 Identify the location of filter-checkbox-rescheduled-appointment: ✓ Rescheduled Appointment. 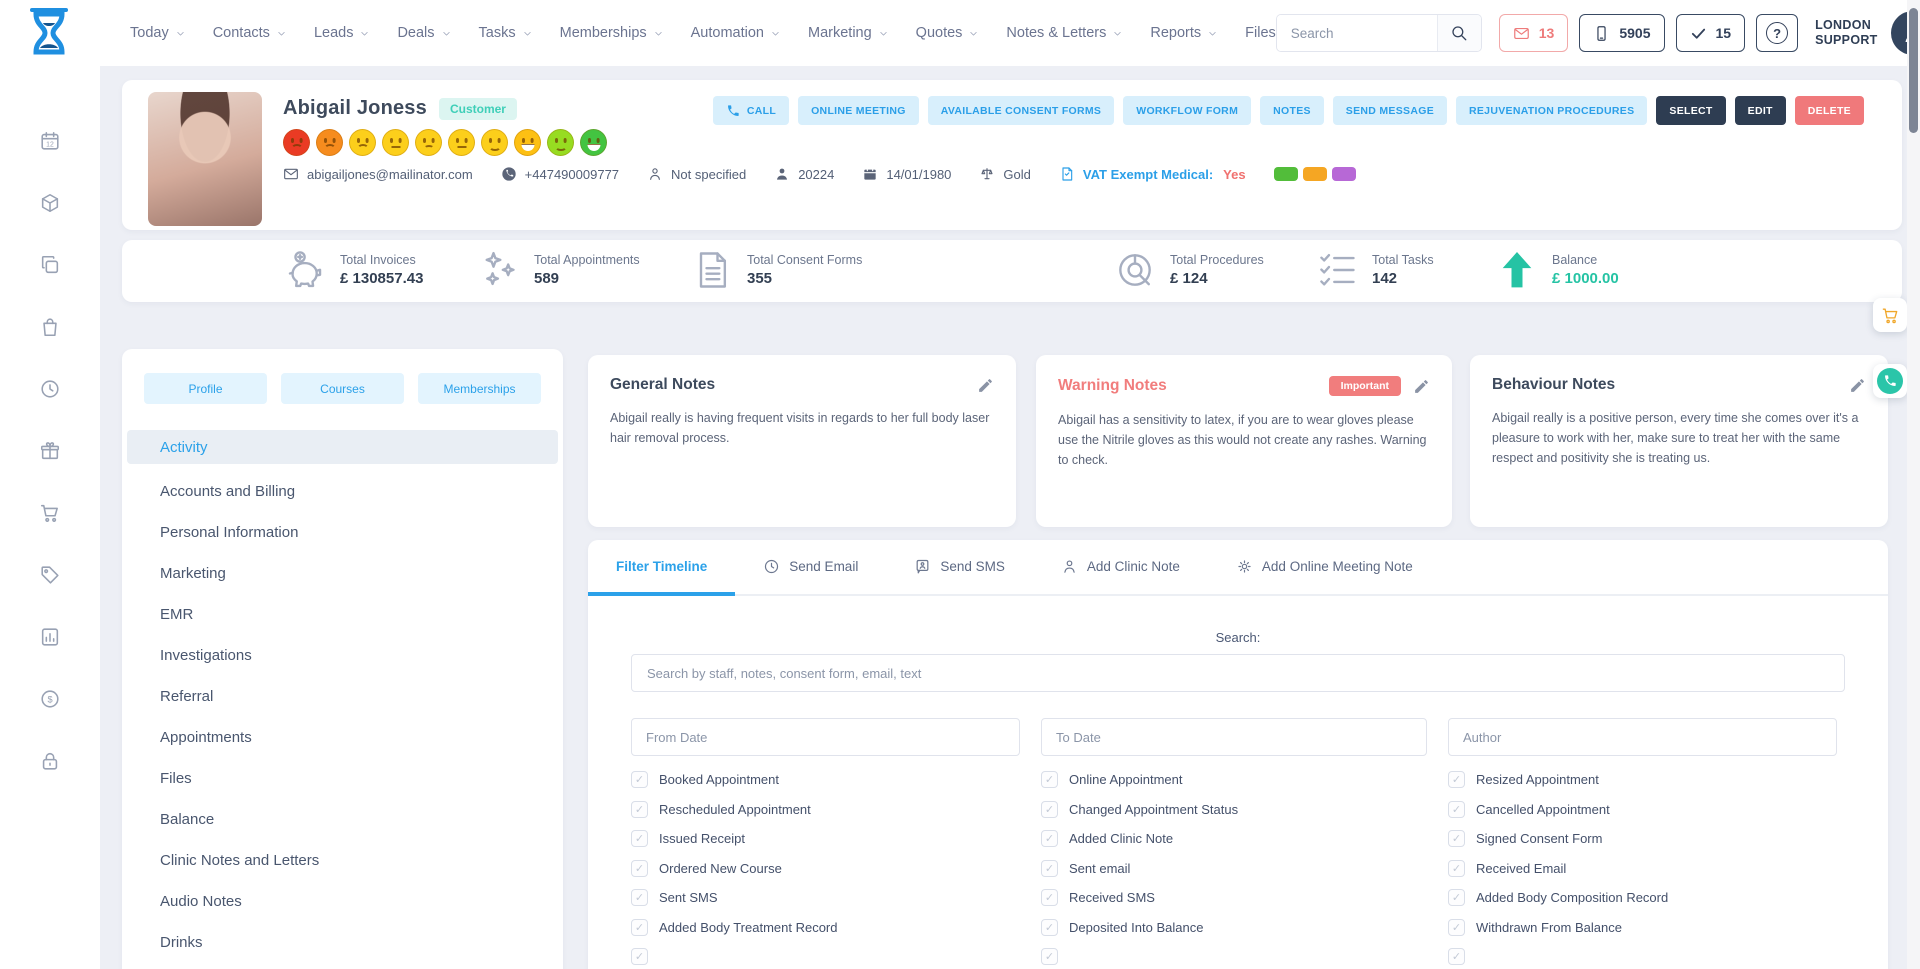
(836, 809).